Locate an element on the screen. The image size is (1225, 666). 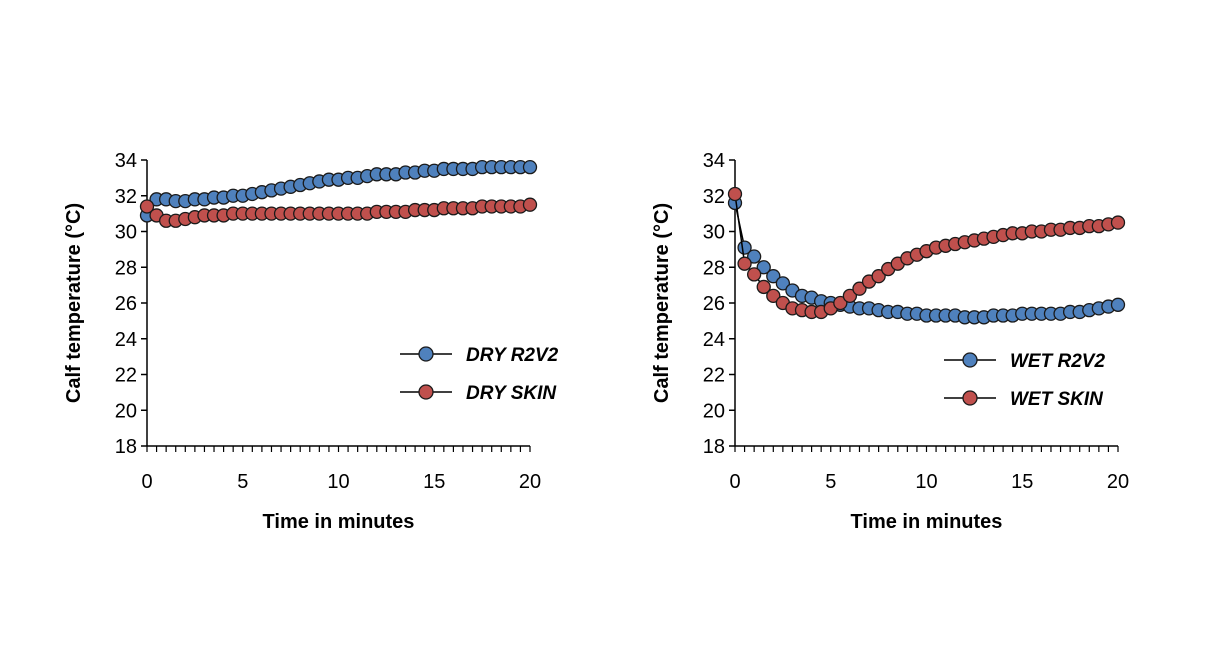
series-dry-r2v2 is located at coordinates (338, 191).